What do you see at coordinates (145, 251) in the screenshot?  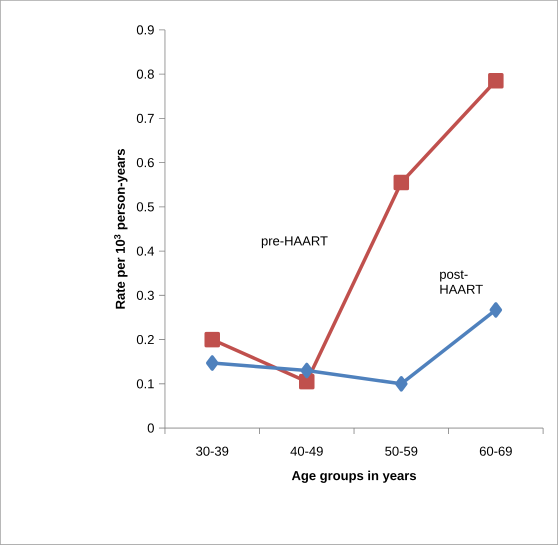 I see `y-tick-label: 0.4` at bounding box center [145, 251].